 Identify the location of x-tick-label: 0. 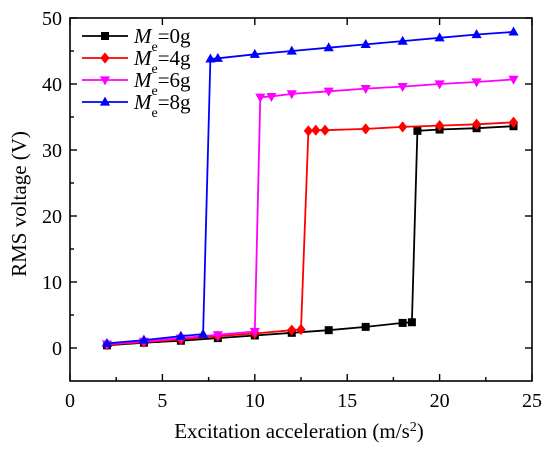
(70, 401).